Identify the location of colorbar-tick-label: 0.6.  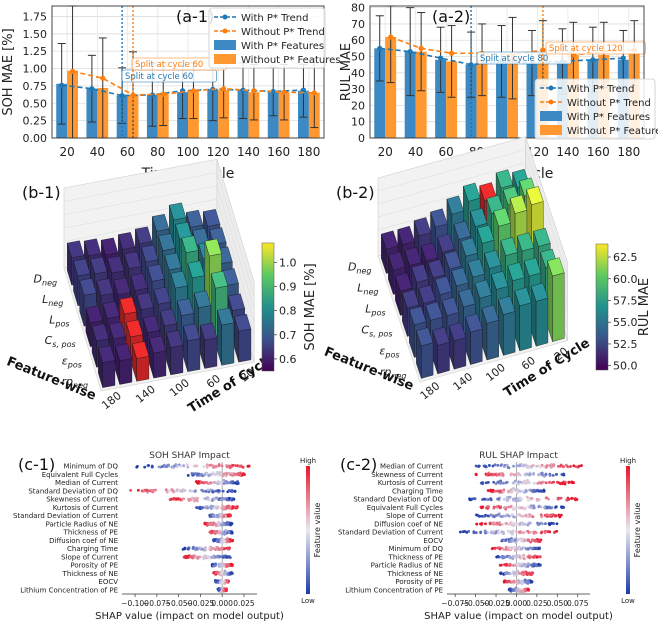
(288, 359).